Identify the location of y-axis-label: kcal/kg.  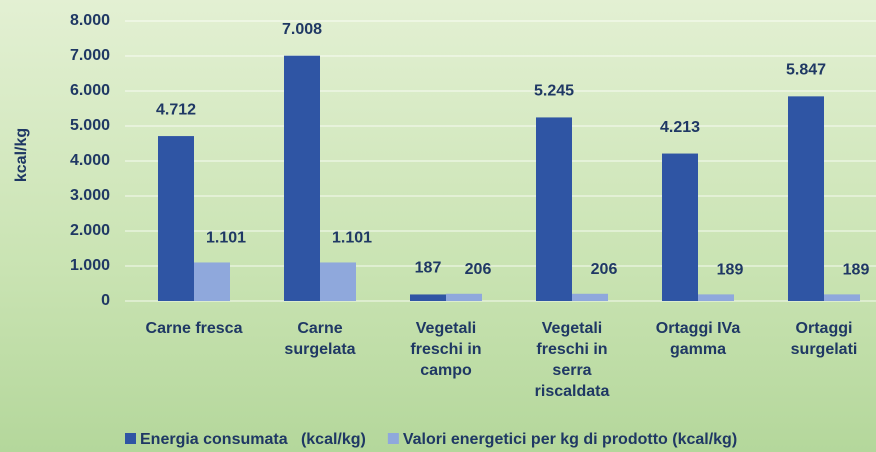
(21, 155).